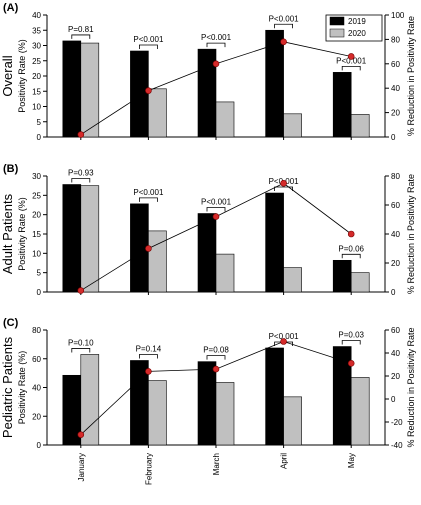  I want to click on panel-2-ytick-left-label: 10, so click(36, 253).